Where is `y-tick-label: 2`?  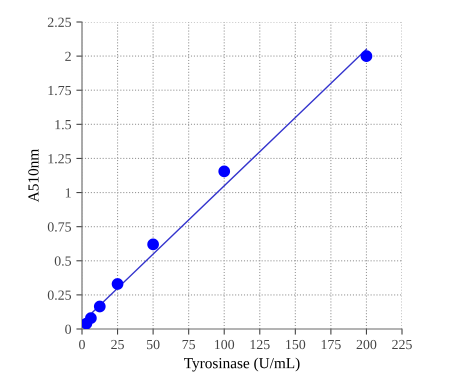
y-tick-label: 2 is located at coordinates (68, 56).